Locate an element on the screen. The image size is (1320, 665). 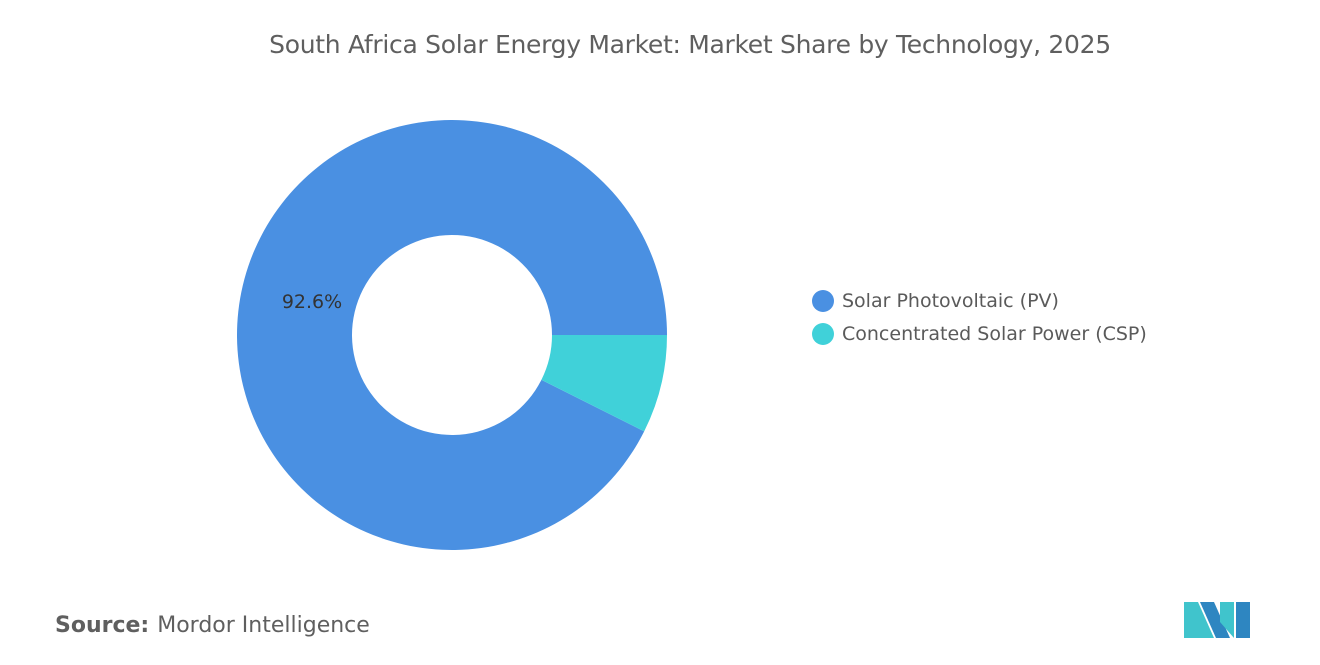
legend-label: Concentrated Solar Power (CSP) is located at coordinates (994, 333).